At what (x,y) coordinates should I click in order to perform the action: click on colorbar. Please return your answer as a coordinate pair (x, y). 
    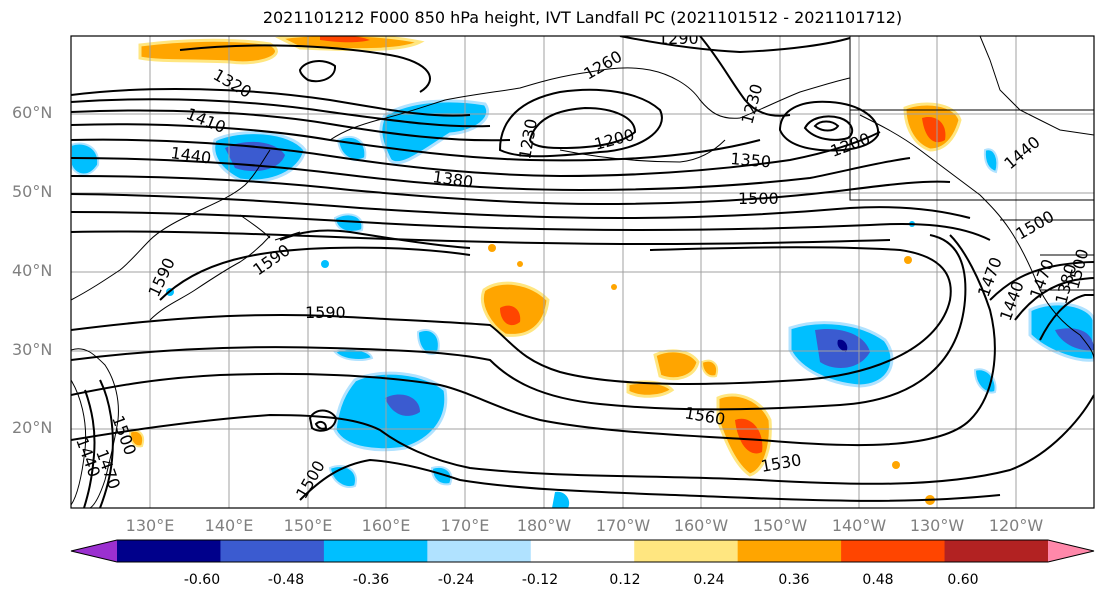
    Looking at the image, I should click on (582, 551).